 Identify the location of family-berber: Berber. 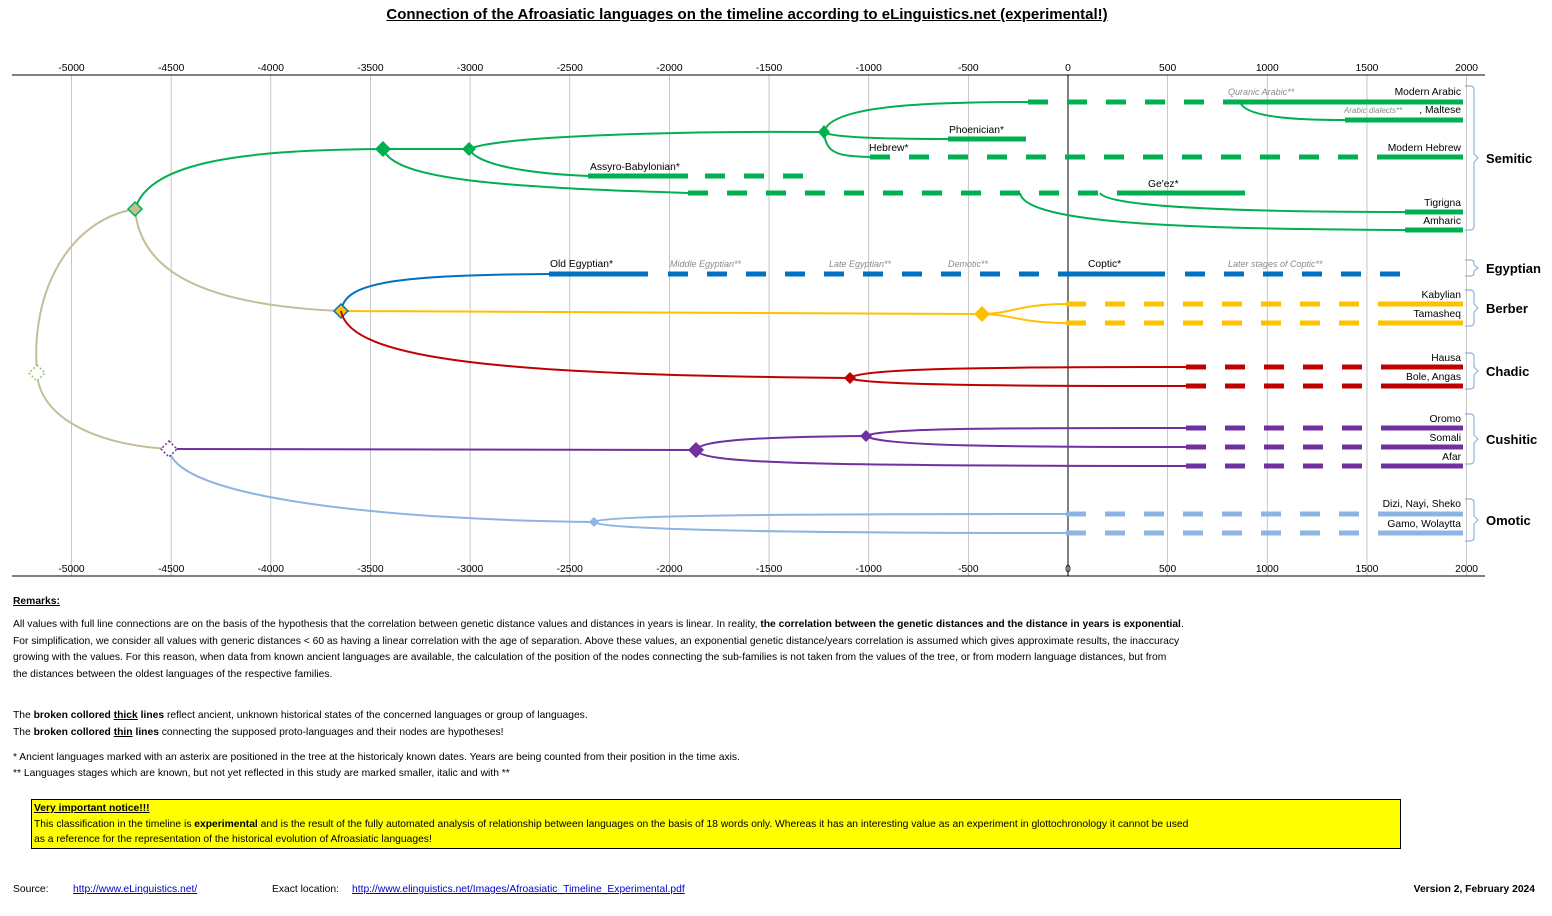
(1507, 308).